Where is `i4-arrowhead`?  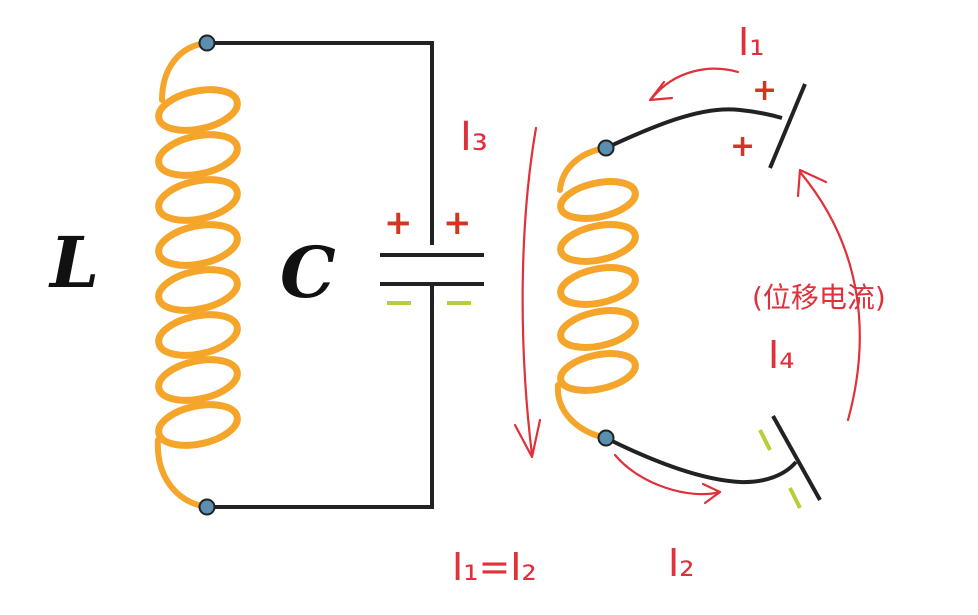
i4-arrowhead is located at coordinates (812, 183).